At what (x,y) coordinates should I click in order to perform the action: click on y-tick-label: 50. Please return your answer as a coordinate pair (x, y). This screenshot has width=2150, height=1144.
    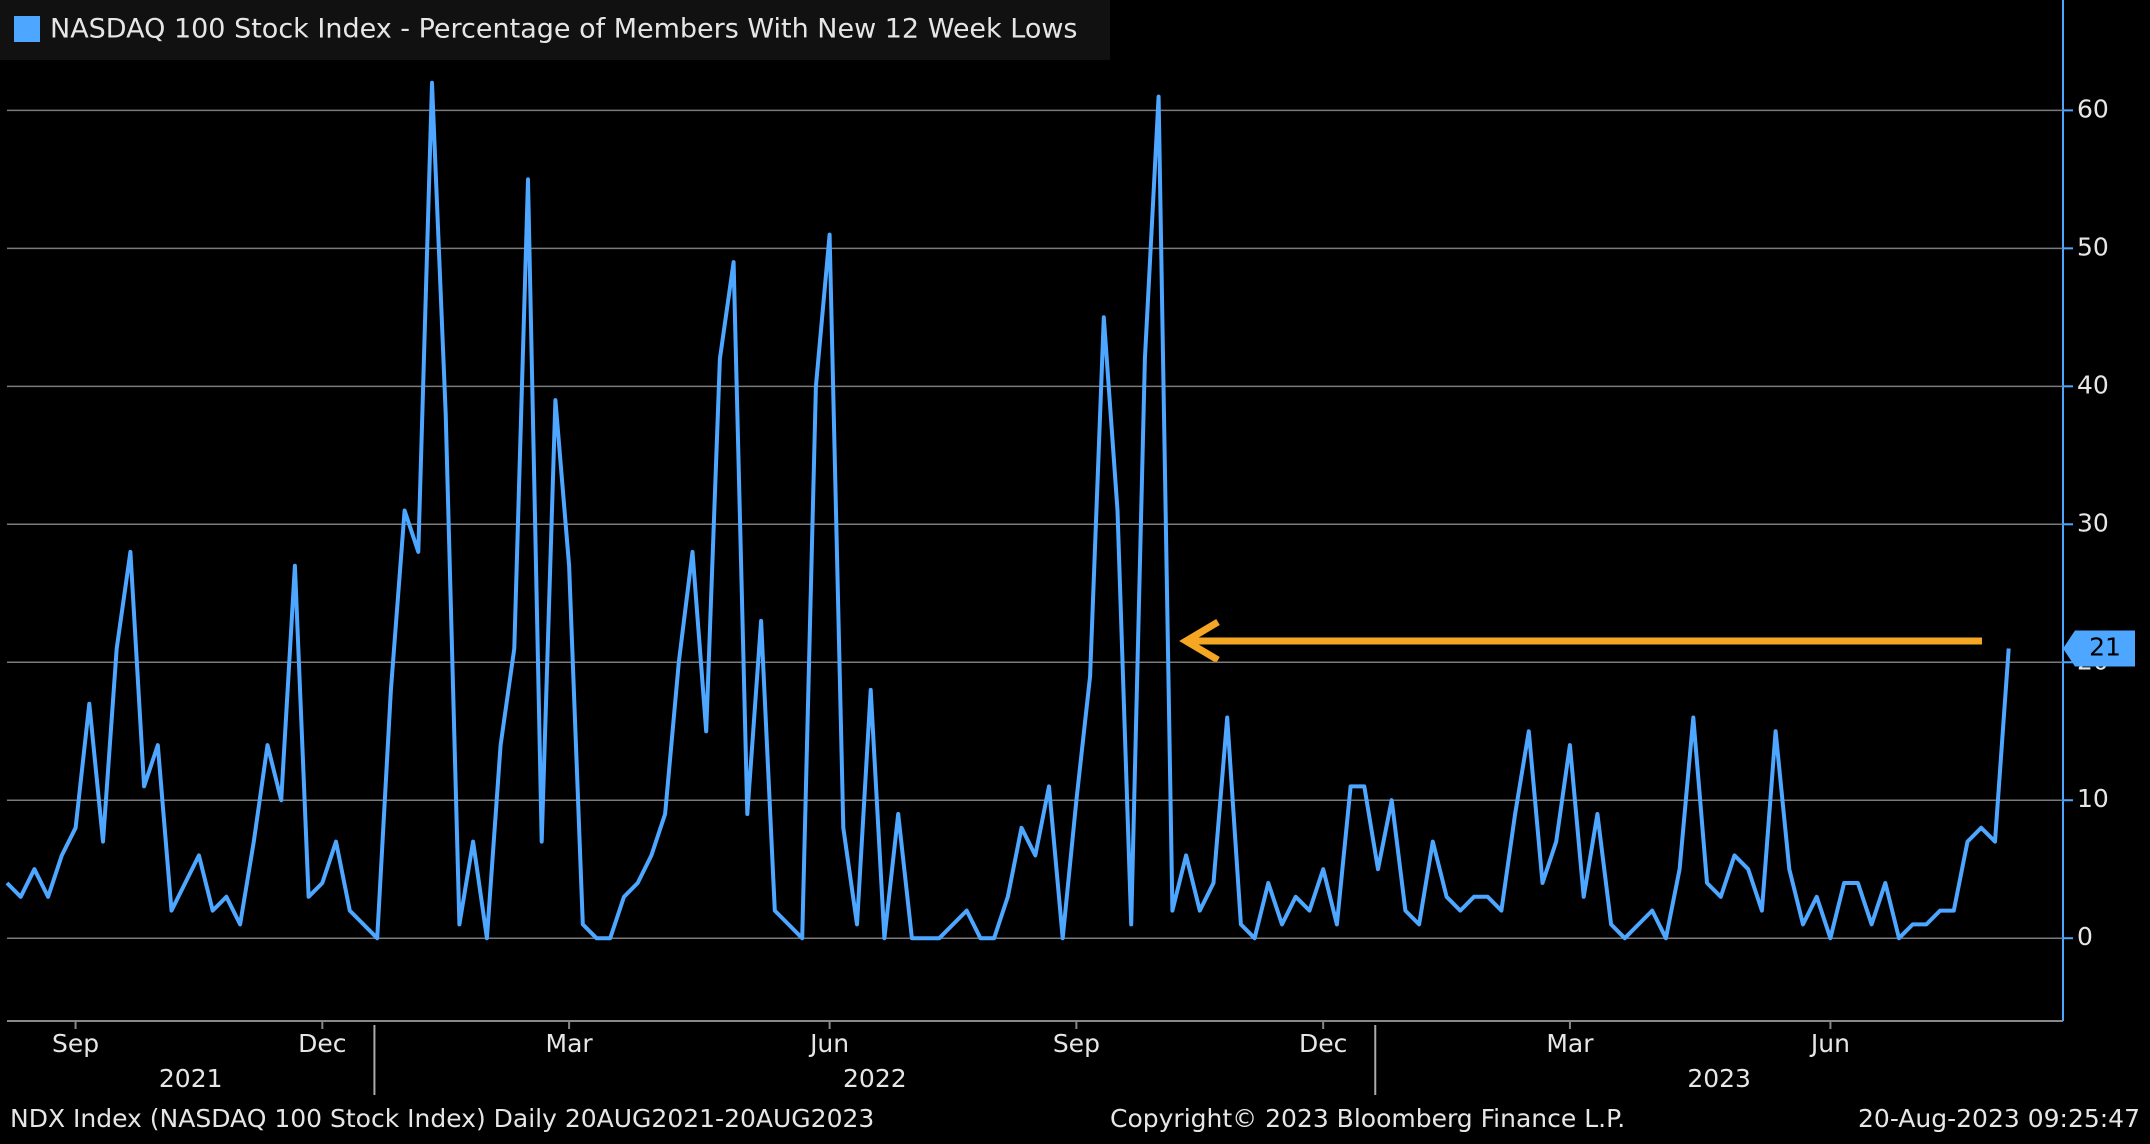
    Looking at the image, I should click on (2093, 246).